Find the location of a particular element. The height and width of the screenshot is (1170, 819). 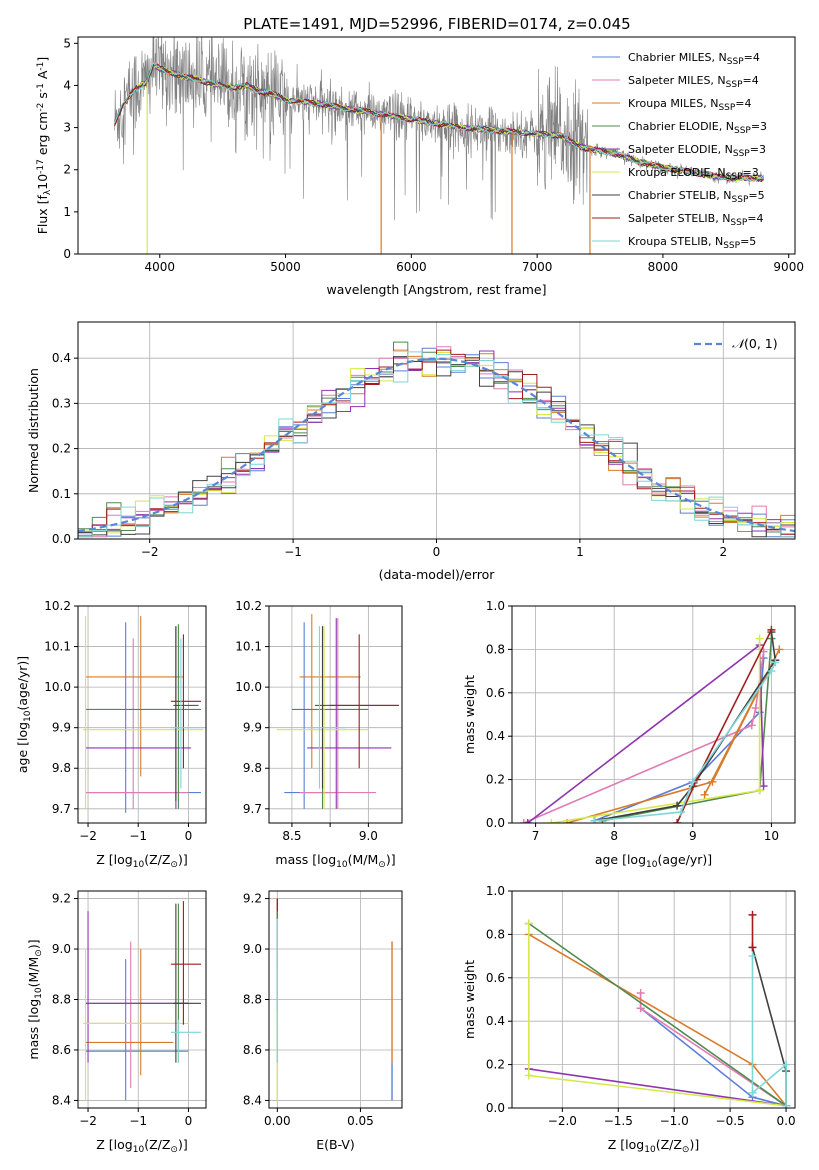

x-tick-label: −1 is located at coordinates (138, 1121).